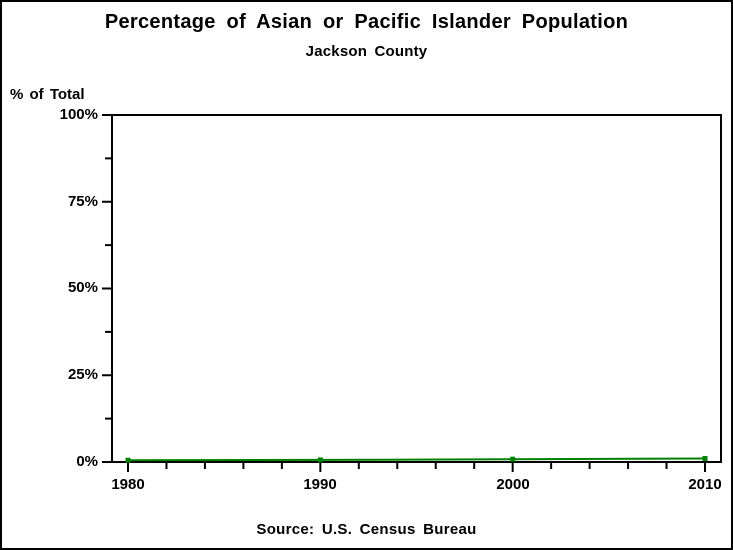  I want to click on x-tick-label-2000: 2000, so click(513, 484).